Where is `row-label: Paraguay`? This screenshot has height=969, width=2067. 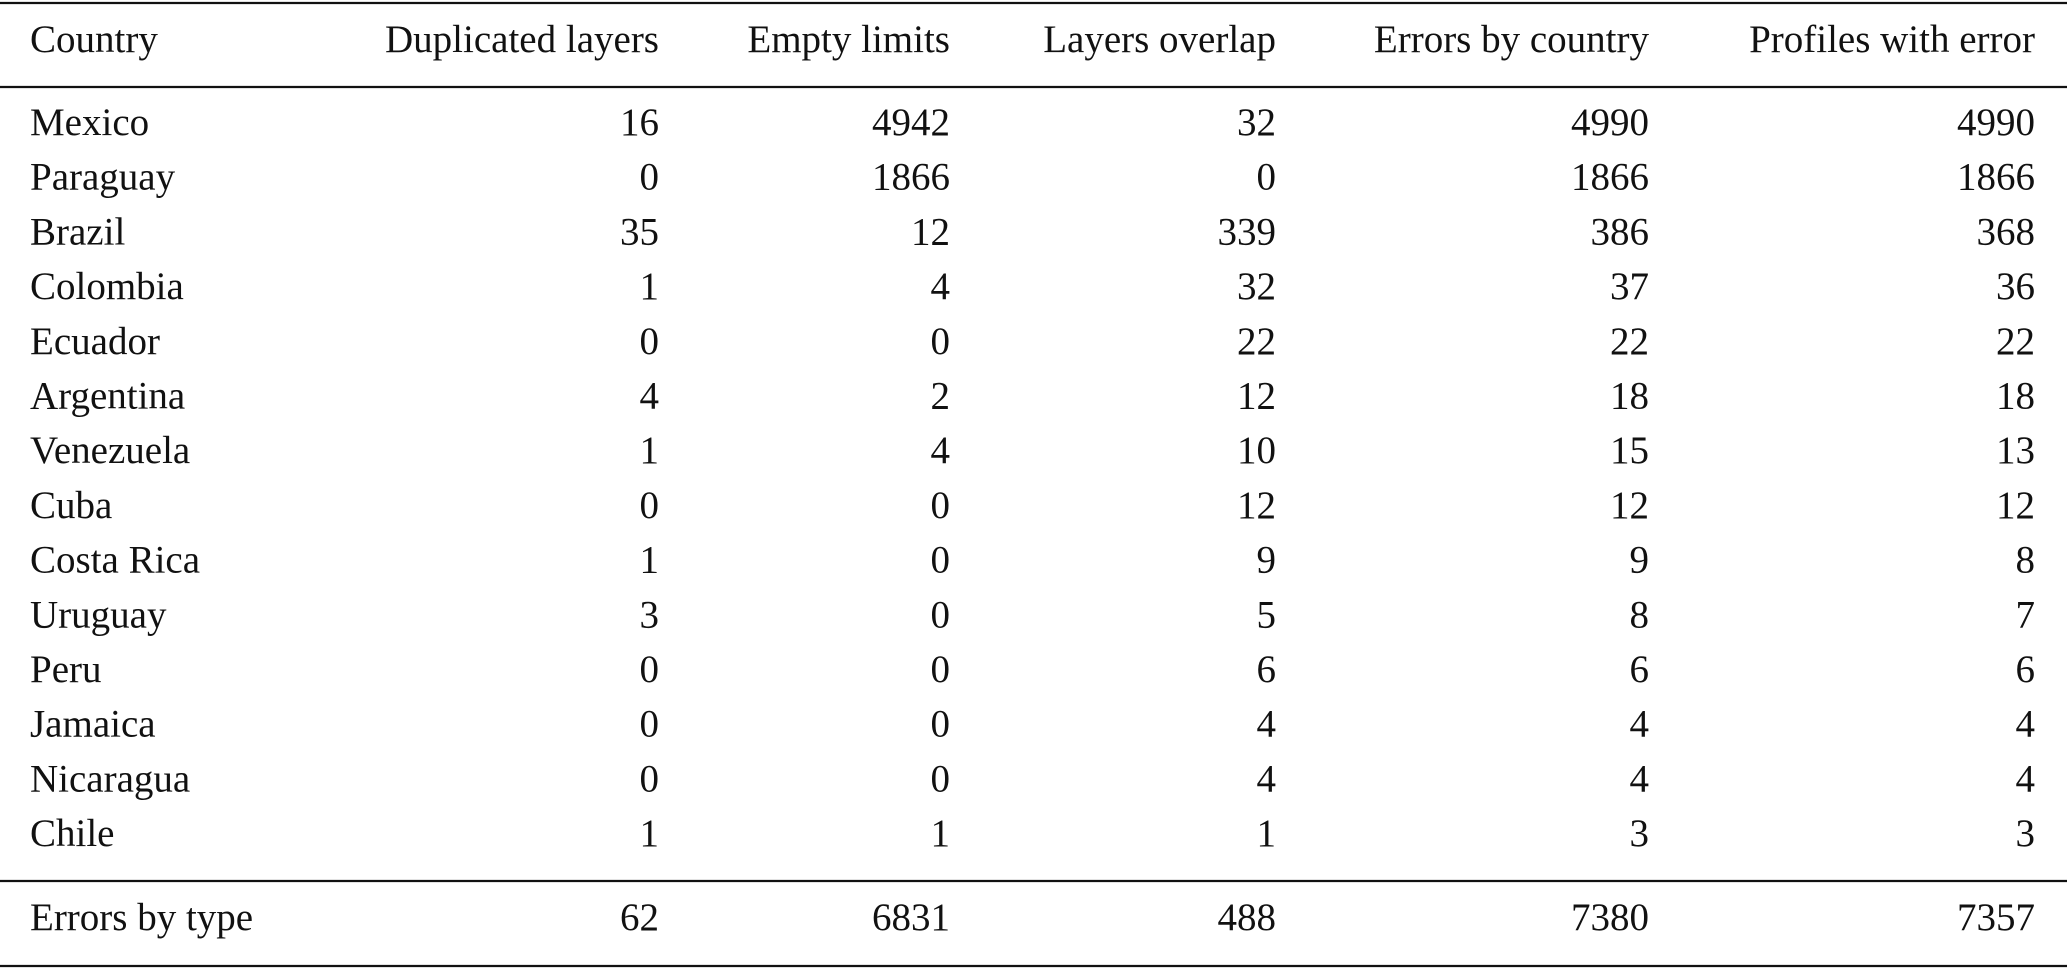 row-label: Paraguay is located at coordinates (103, 177).